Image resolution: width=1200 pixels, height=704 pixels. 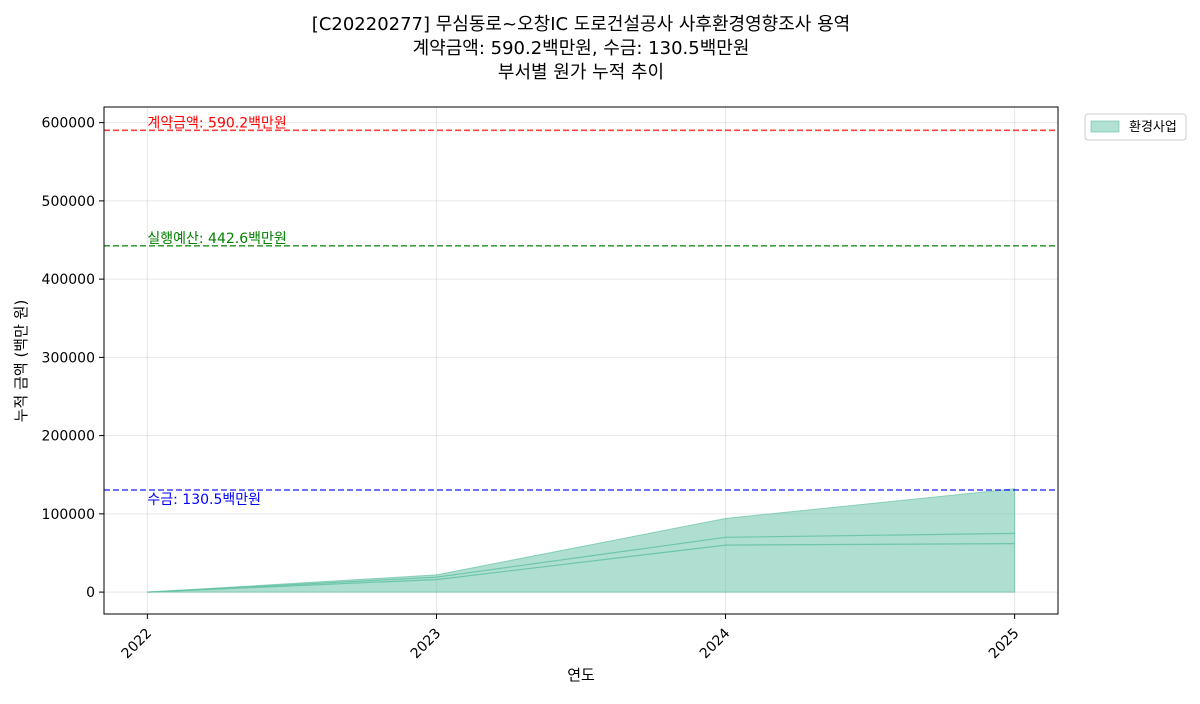 I want to click on reference-line-label: 실행예산: 442.6백만원, so click(x=216, y=239).